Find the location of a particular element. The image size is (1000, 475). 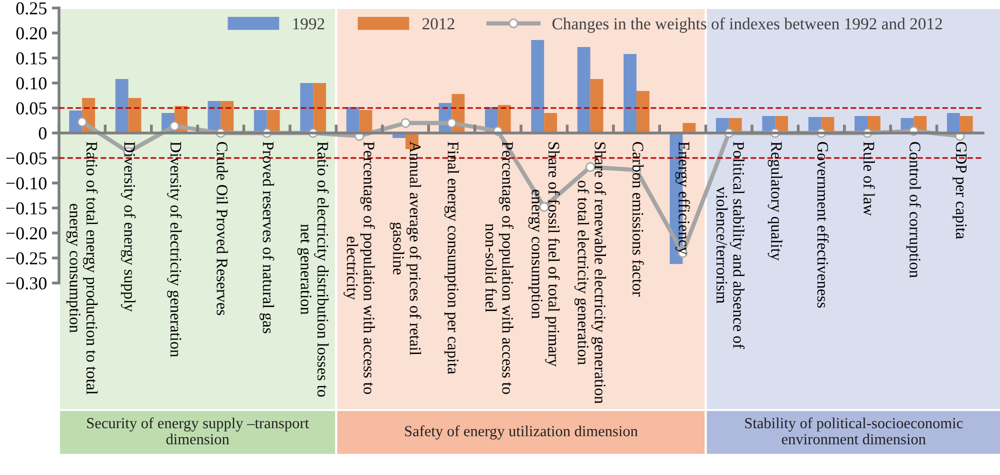

x-tick-label: Rule of law is located at coordinates (869, 179).